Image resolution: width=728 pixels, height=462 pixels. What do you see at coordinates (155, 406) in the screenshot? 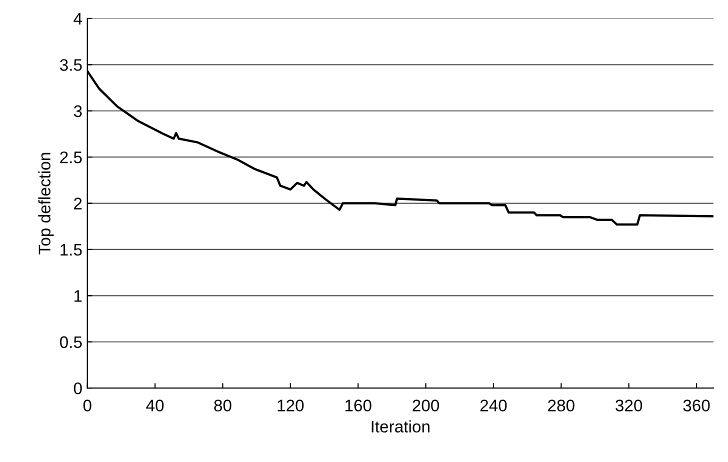
I see `x-tick-label: 40` at bounding box center [155, 406].